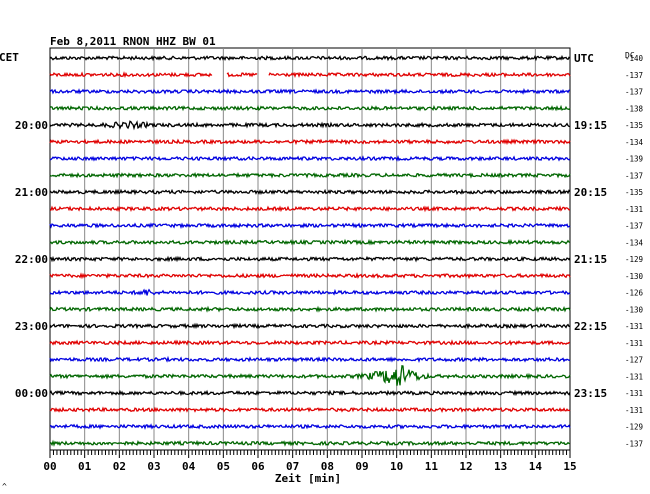 The height and width of the screenshot is (494, 650). Describe the element at coordinates (223, 466) in the screenshot. I see `x-tick-label: 05` at that location.